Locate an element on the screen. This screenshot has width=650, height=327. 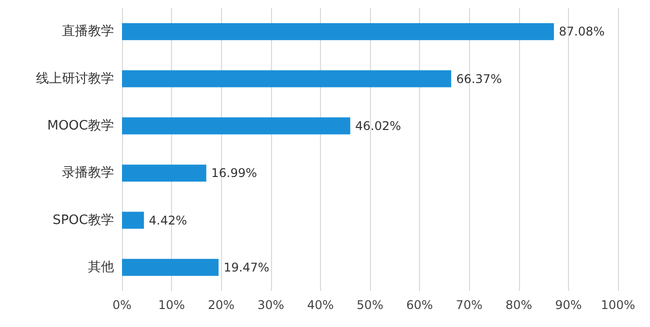
x-tick-label: 0% is located at coordinates (122, 305).